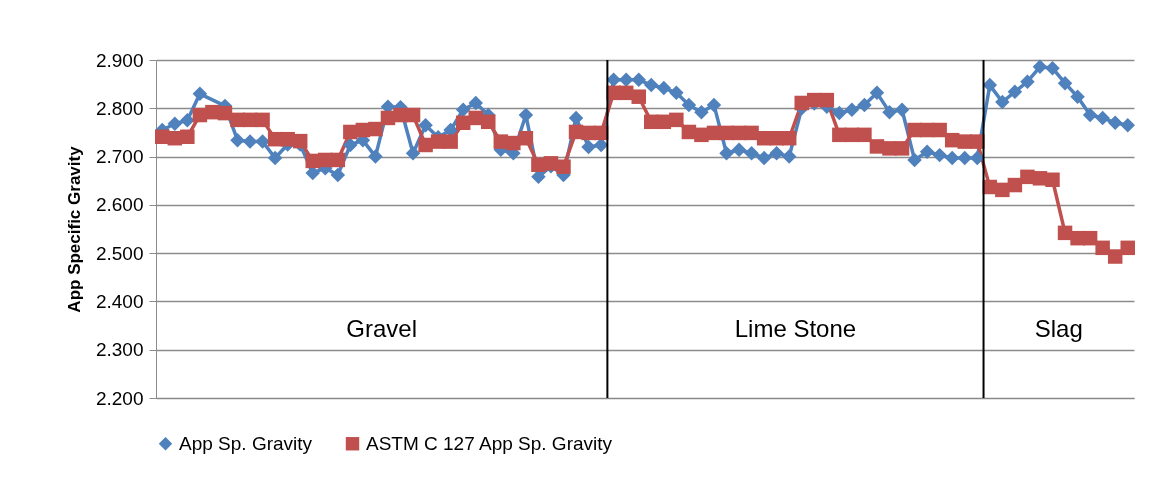 Image resolution: width=1153 pixels, height=485 pixels. Describe the element at coordinates (119, 60) in the screenshot. I see `y-tick-label: 2.900` at that location.